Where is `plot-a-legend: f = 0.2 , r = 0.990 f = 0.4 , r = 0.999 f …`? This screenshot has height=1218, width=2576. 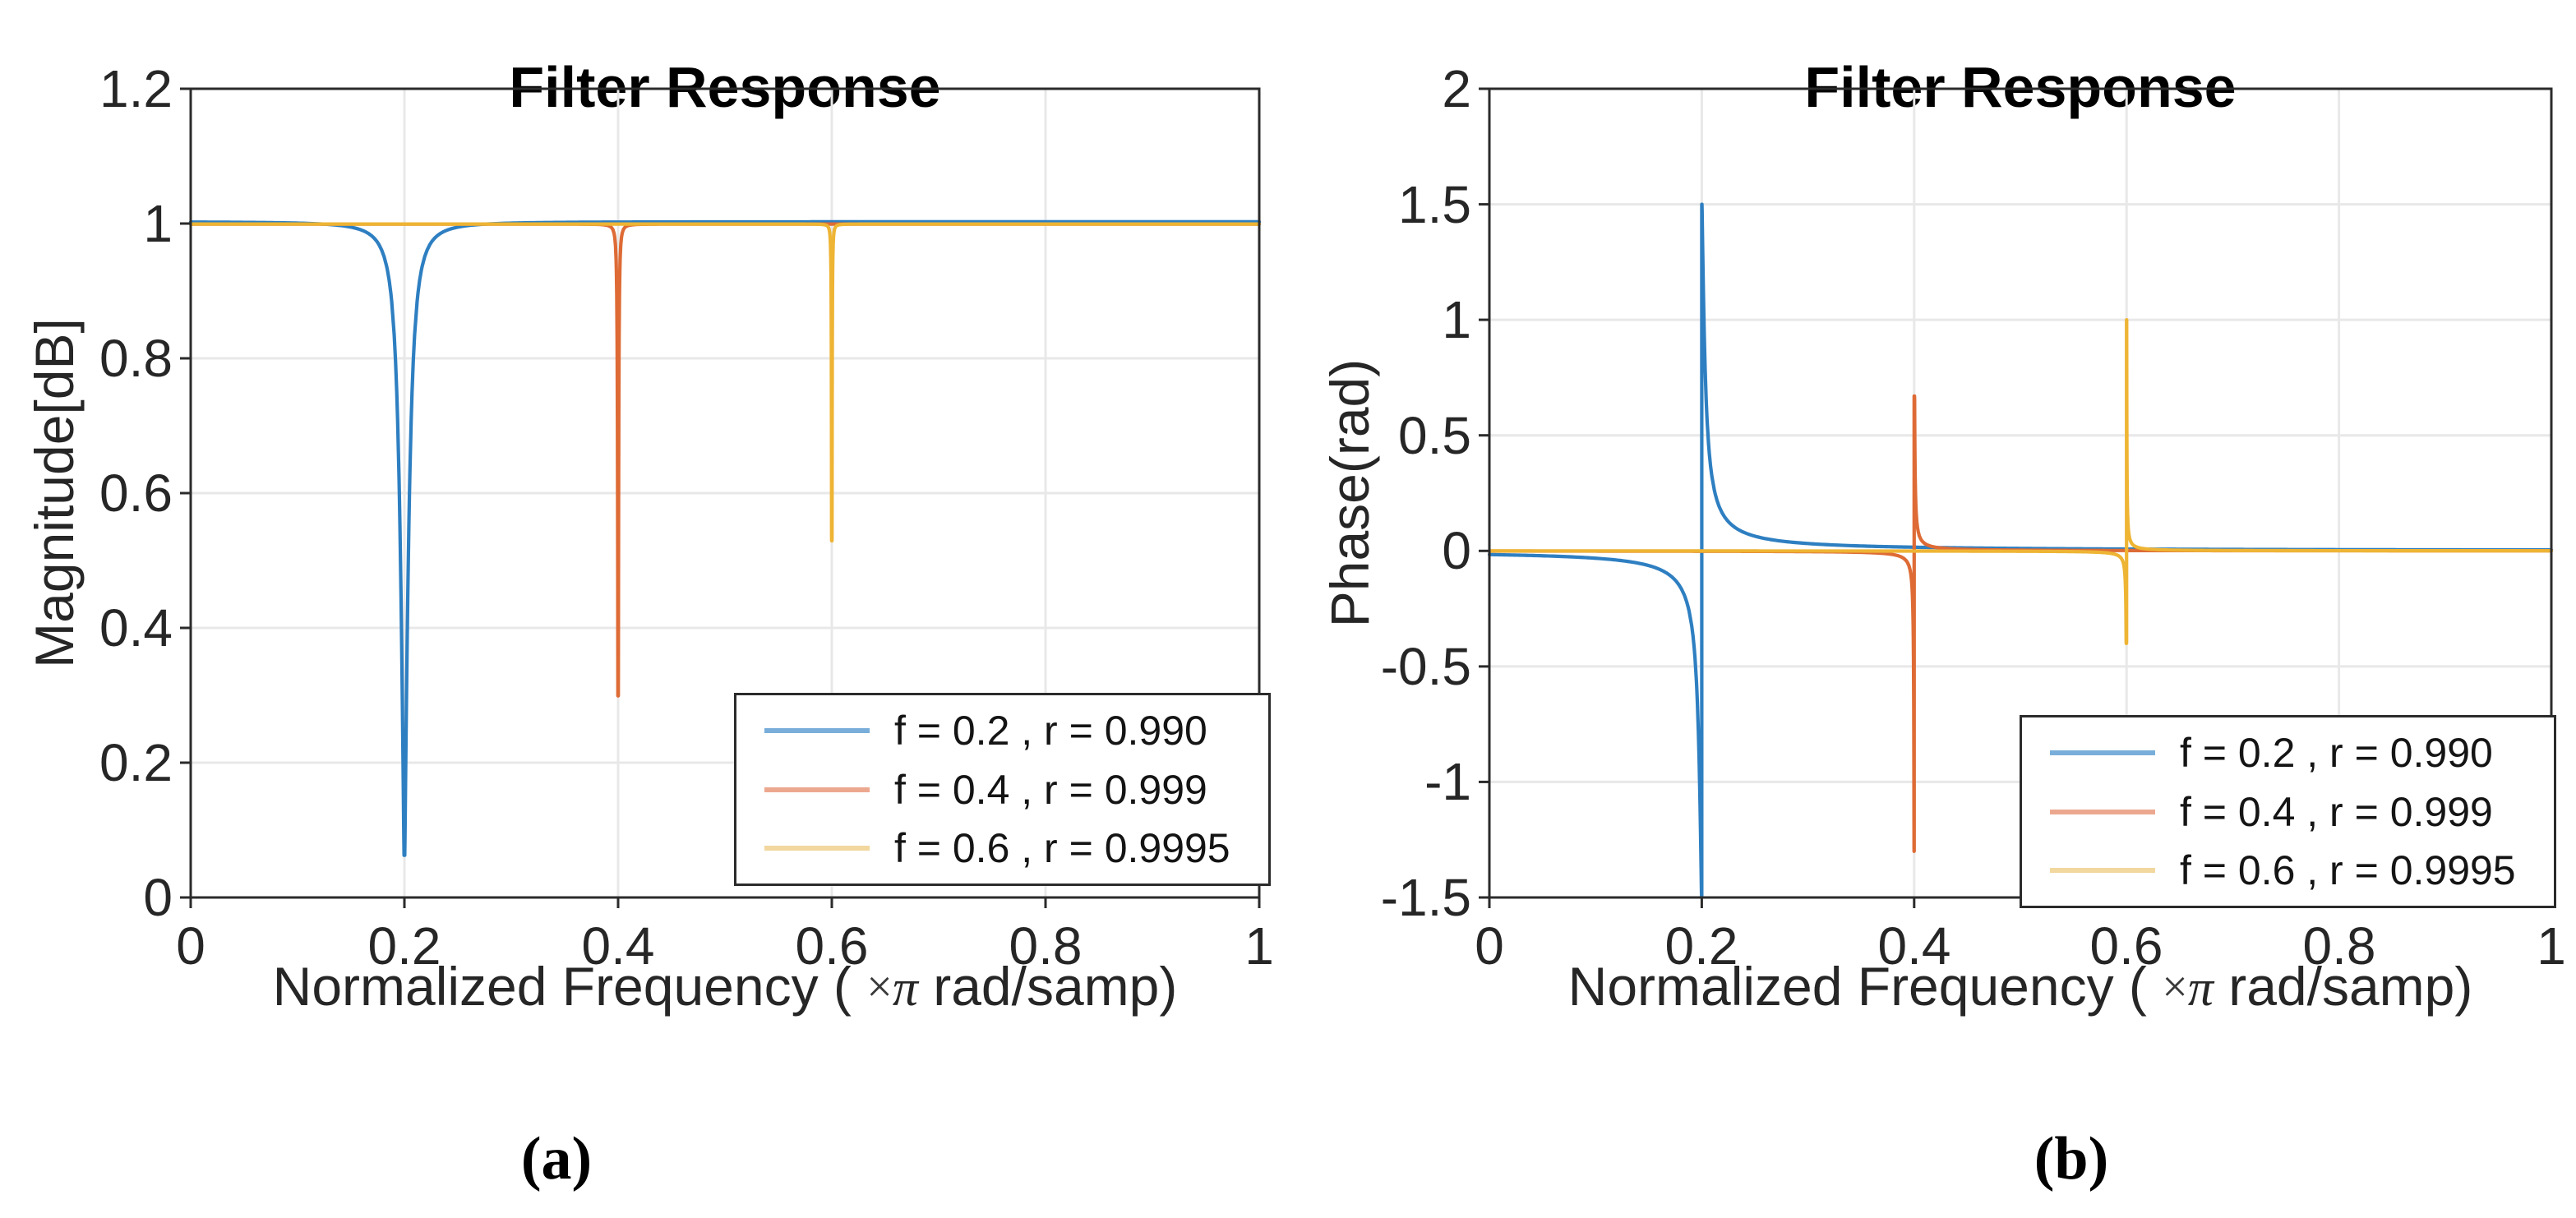
plot-a-legend: f = 0.2 , r = 0.990 f = 0.4 , r = 0.999 f … is located at coordinates (1002, 789).